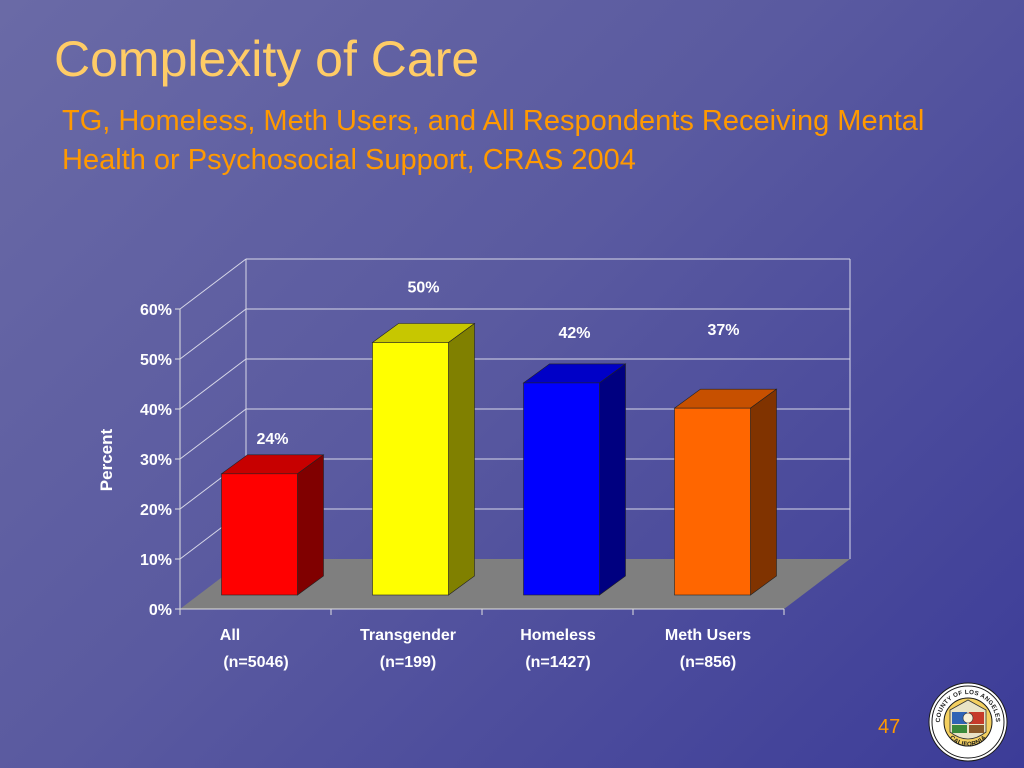  What do you see at coordinates (408, 635) in the screenshot?
I see `x-tick-label: Transgender` at bounding box center [408, 635].